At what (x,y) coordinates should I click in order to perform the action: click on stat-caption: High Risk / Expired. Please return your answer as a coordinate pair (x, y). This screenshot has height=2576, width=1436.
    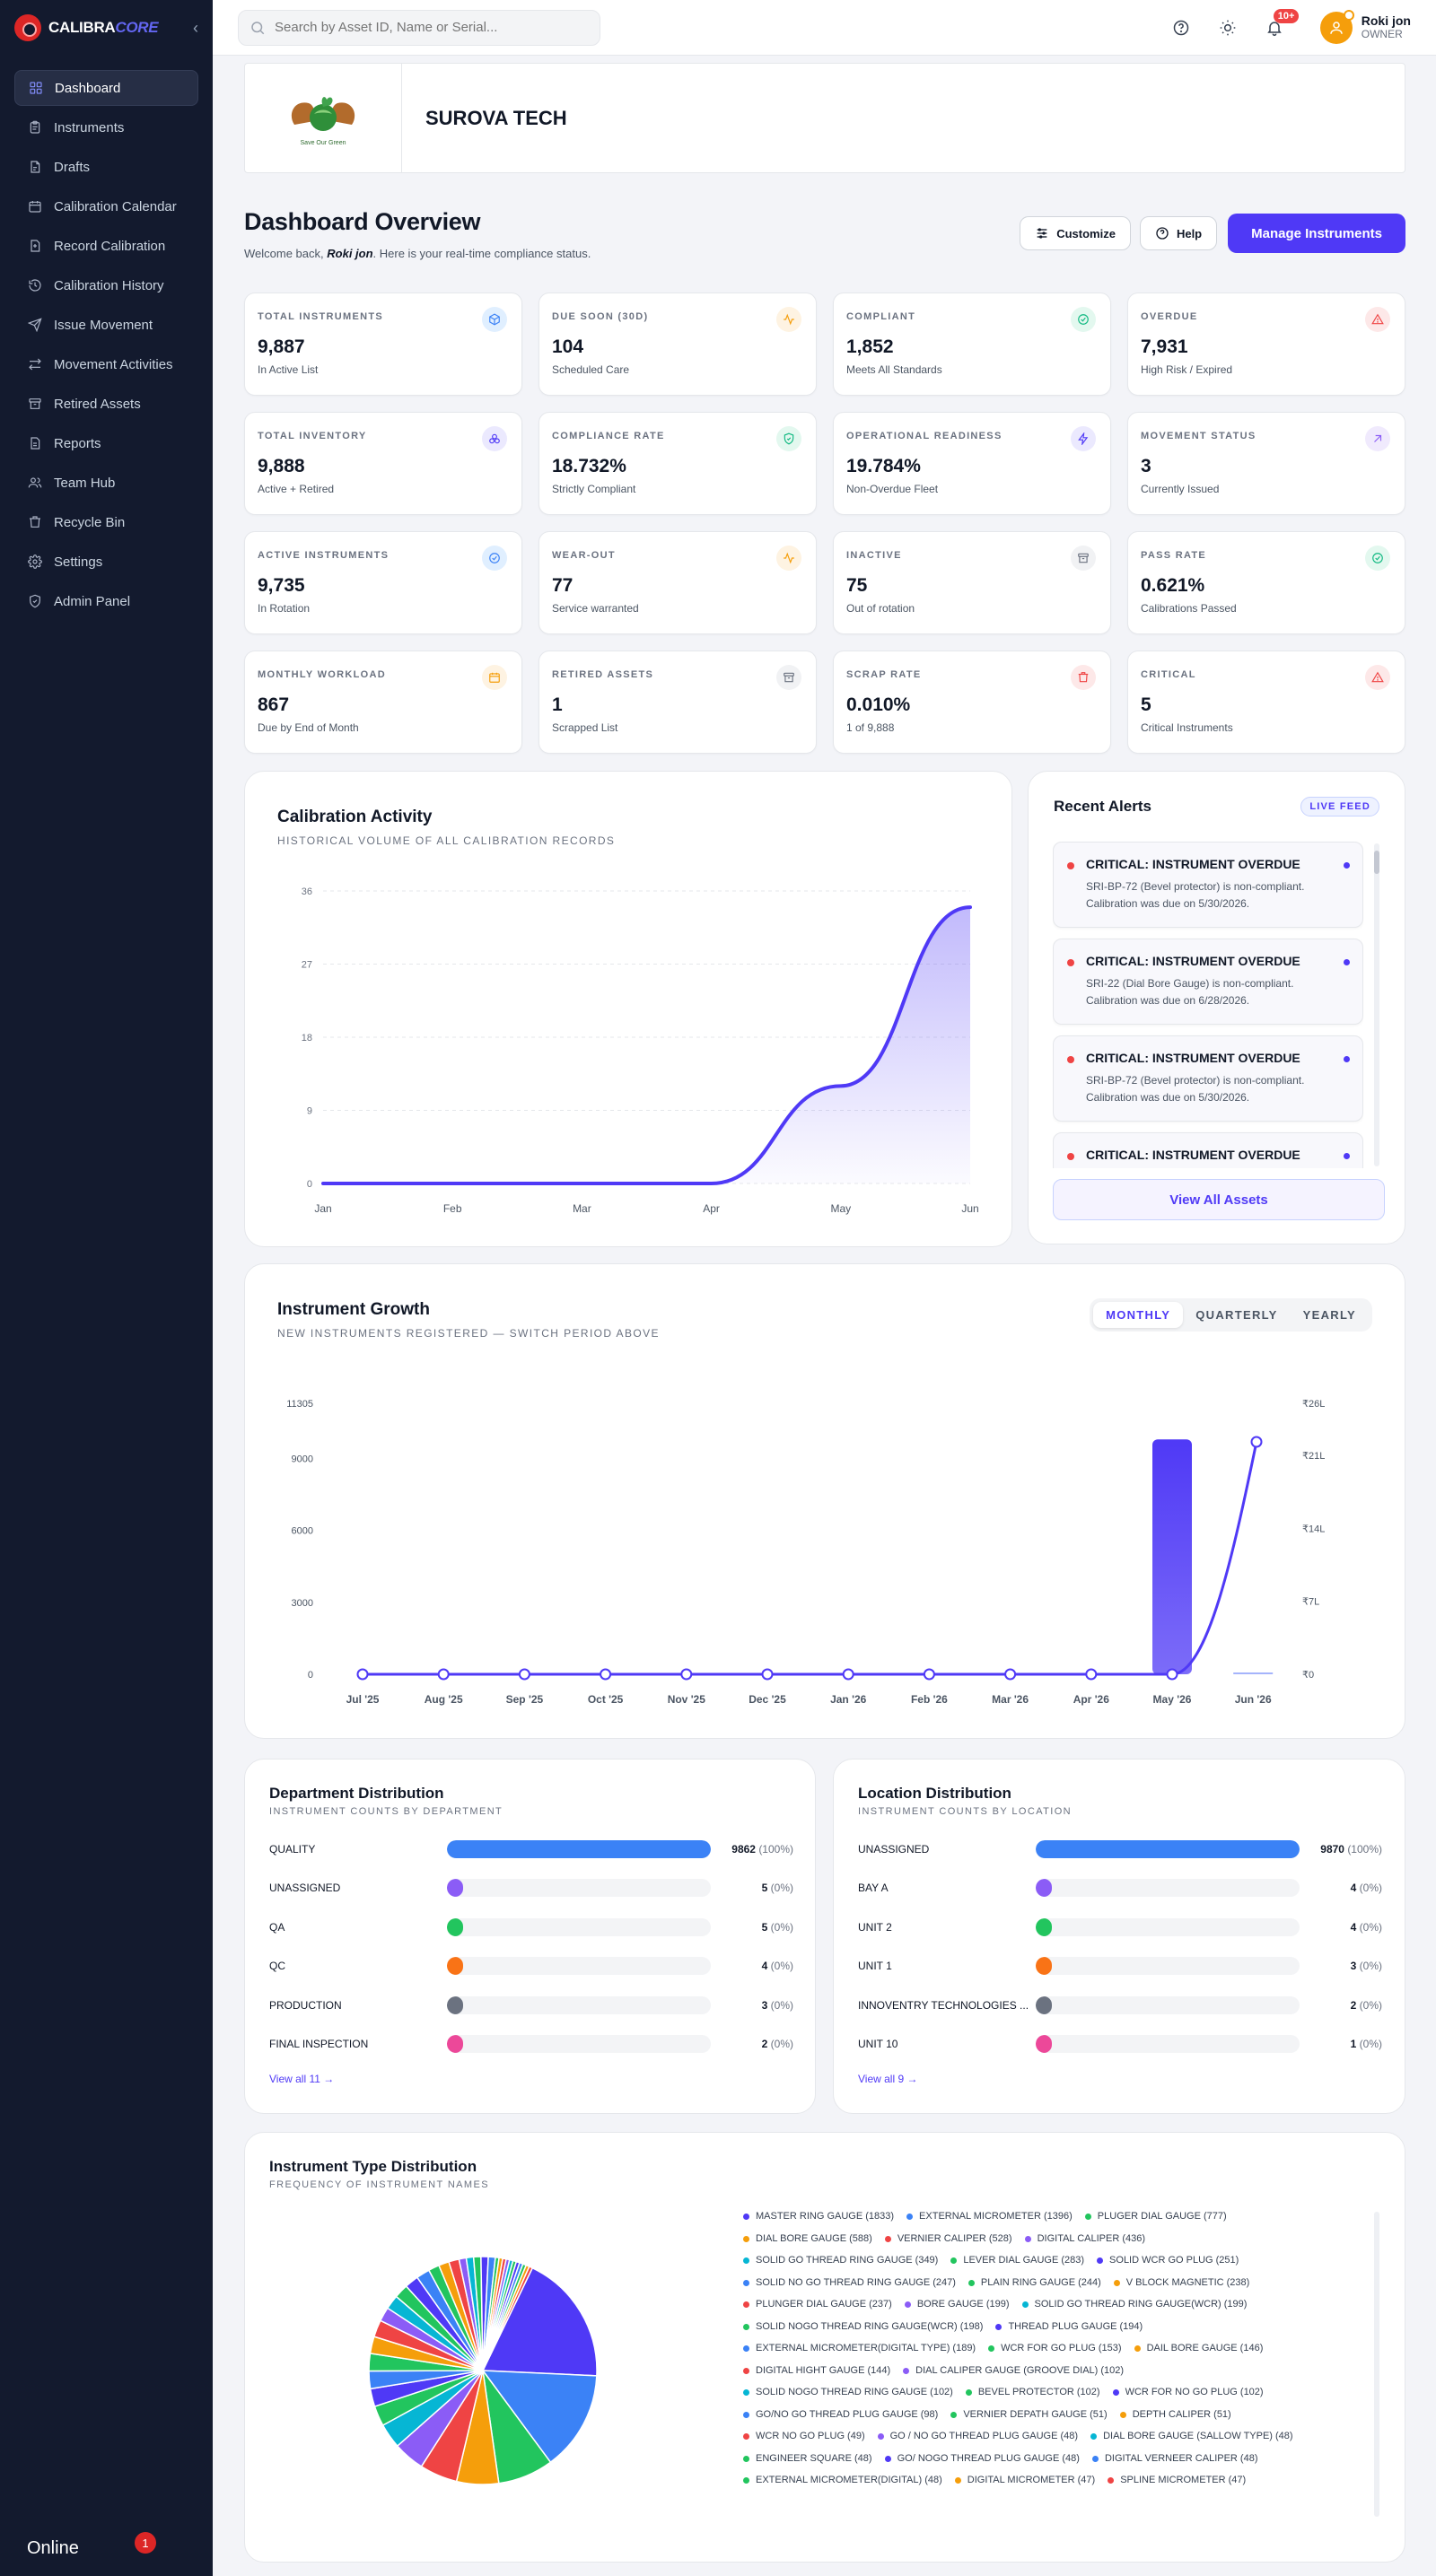
    Looking at the image, I should click on (1187, 370).